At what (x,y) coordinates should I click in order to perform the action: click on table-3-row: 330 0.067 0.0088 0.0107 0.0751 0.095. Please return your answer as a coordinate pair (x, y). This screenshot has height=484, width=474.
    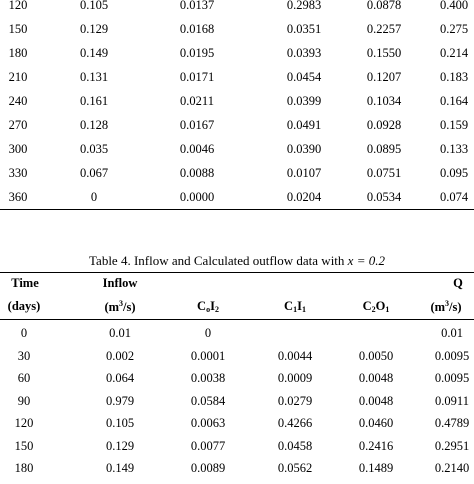
    Looking at the image, I should click on (237, 174).